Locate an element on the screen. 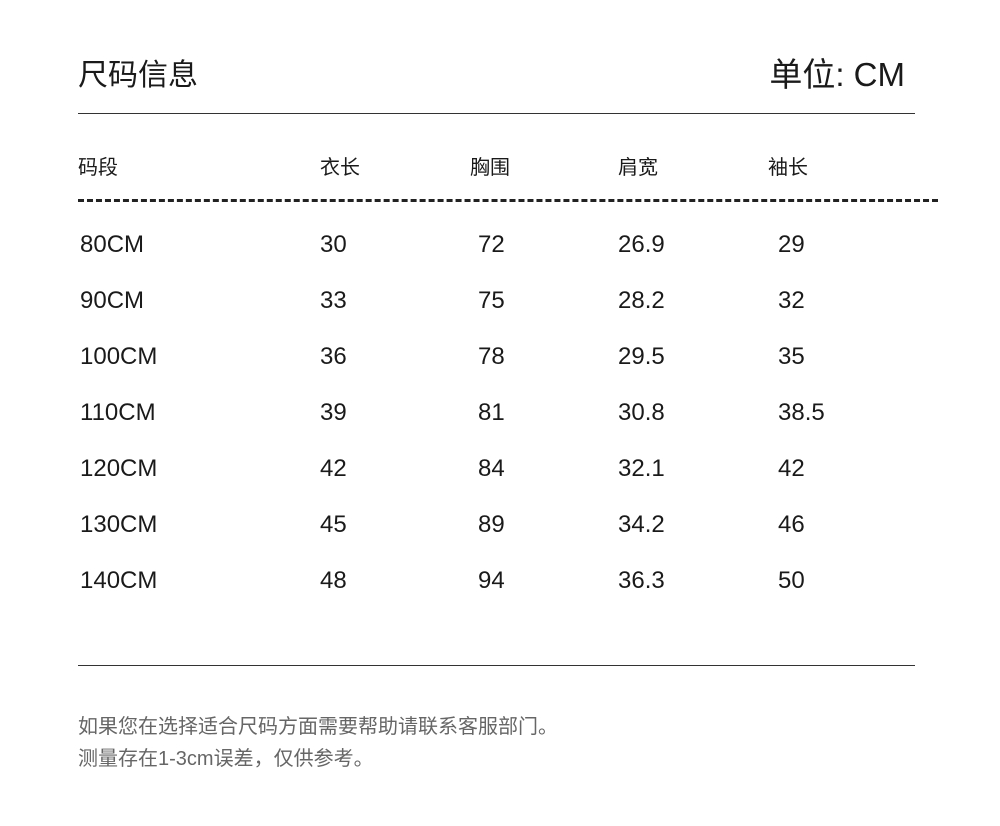 The height and width of the screenshot is (826, 1000). table-cell: 28.2 is located at coordinates (641, 300).